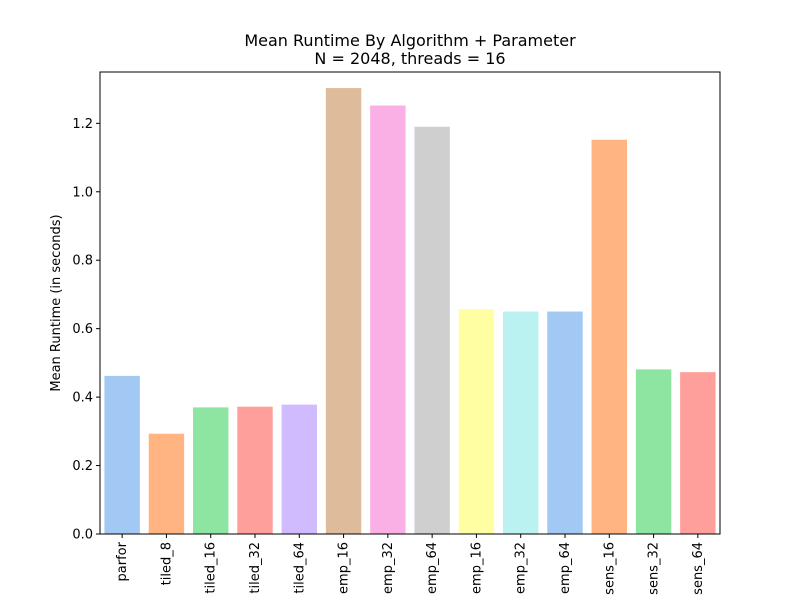 This screenshot has height=600, width=800. What do you see at coordinates (82, 124) in the screenshot?
I see `y-tick-label: 1.2` at bounding box center [82, 124].